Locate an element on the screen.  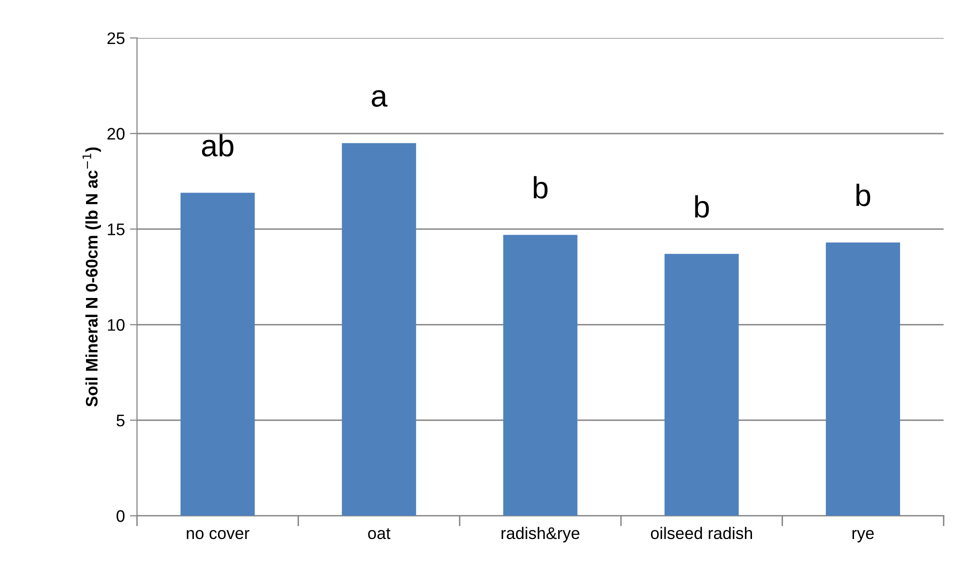
x-tick-label: oilseed radish is located at coordinates (701, 533).